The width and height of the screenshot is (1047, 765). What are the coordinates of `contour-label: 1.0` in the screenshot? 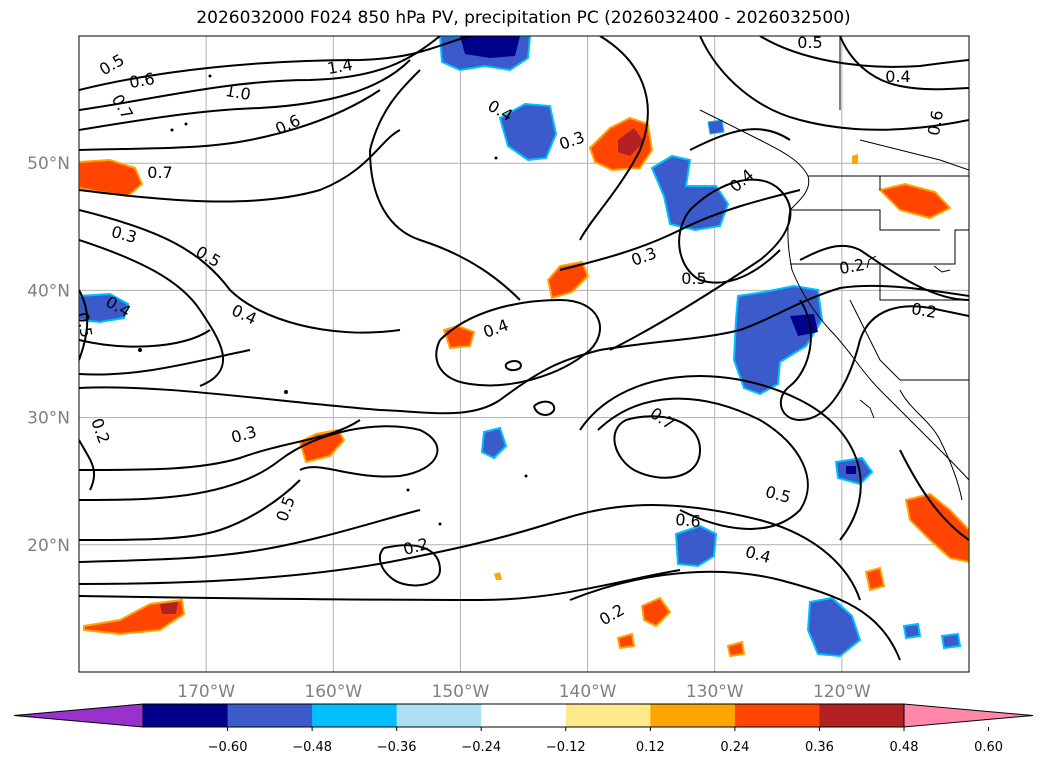 It's located at (238, 92).